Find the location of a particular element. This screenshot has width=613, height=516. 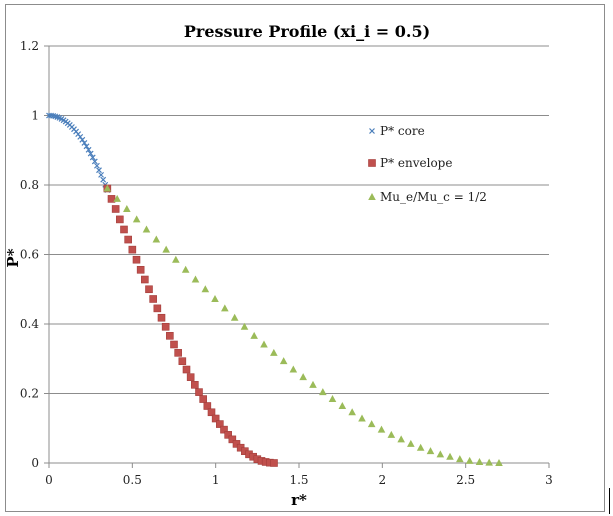

chart-title: Pressure Profile (xi_i = 0.5) is located at coordinates (307, 31).